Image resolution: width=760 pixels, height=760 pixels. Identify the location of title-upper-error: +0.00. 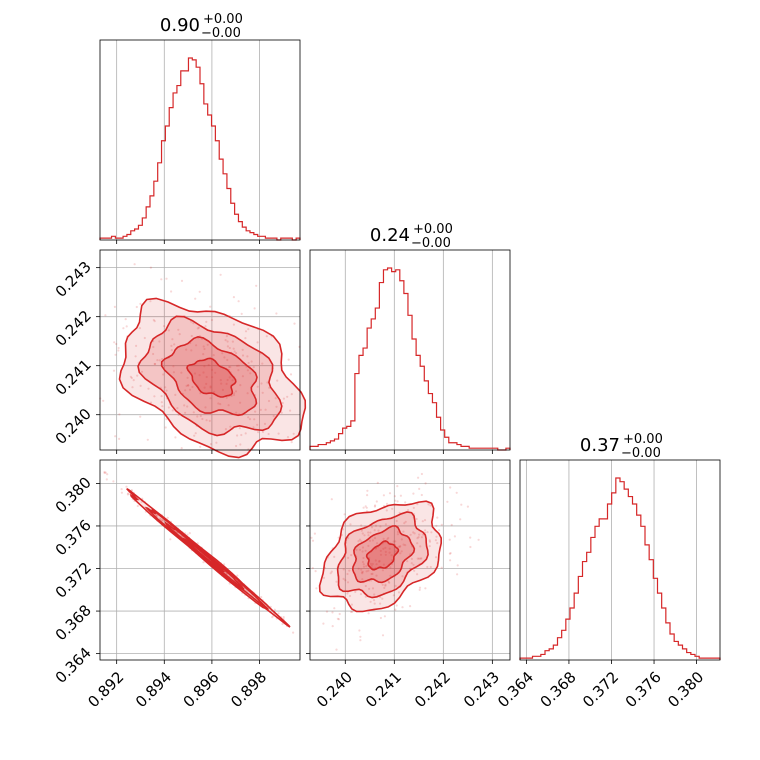
(643, 439).